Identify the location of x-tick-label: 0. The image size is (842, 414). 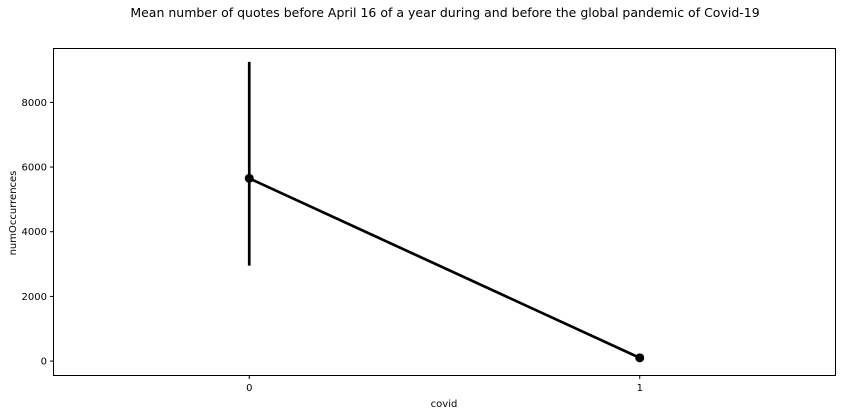
(249, 388).